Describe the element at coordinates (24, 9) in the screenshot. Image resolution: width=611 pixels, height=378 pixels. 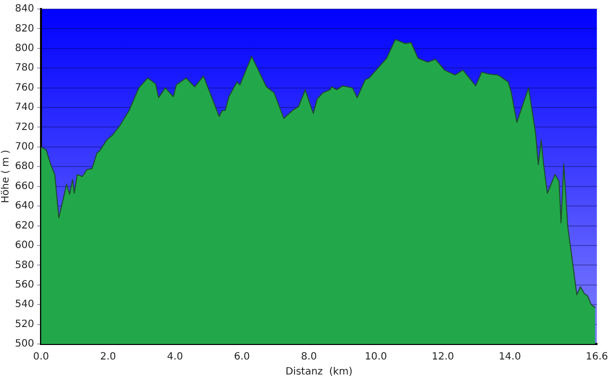
I see `y-tick-label: 840` at that location.